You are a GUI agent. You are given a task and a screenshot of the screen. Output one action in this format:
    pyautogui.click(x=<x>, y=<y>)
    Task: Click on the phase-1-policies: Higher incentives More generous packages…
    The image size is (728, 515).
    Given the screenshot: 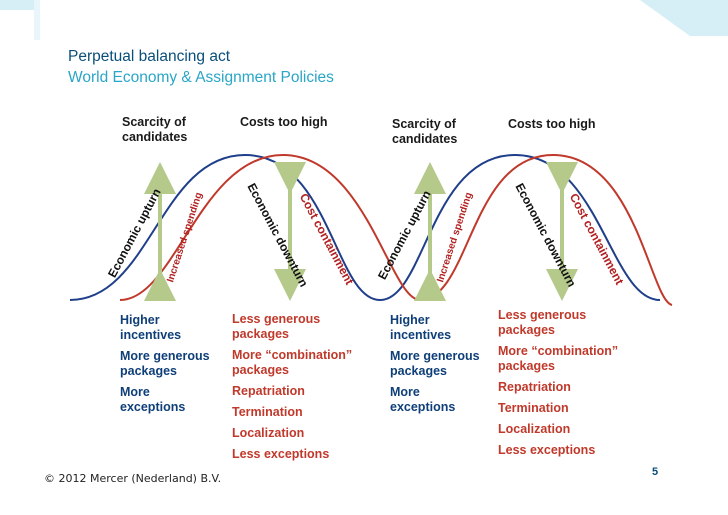 What is the action you would take?
    pyautogui.click(x=165, y=367)
    